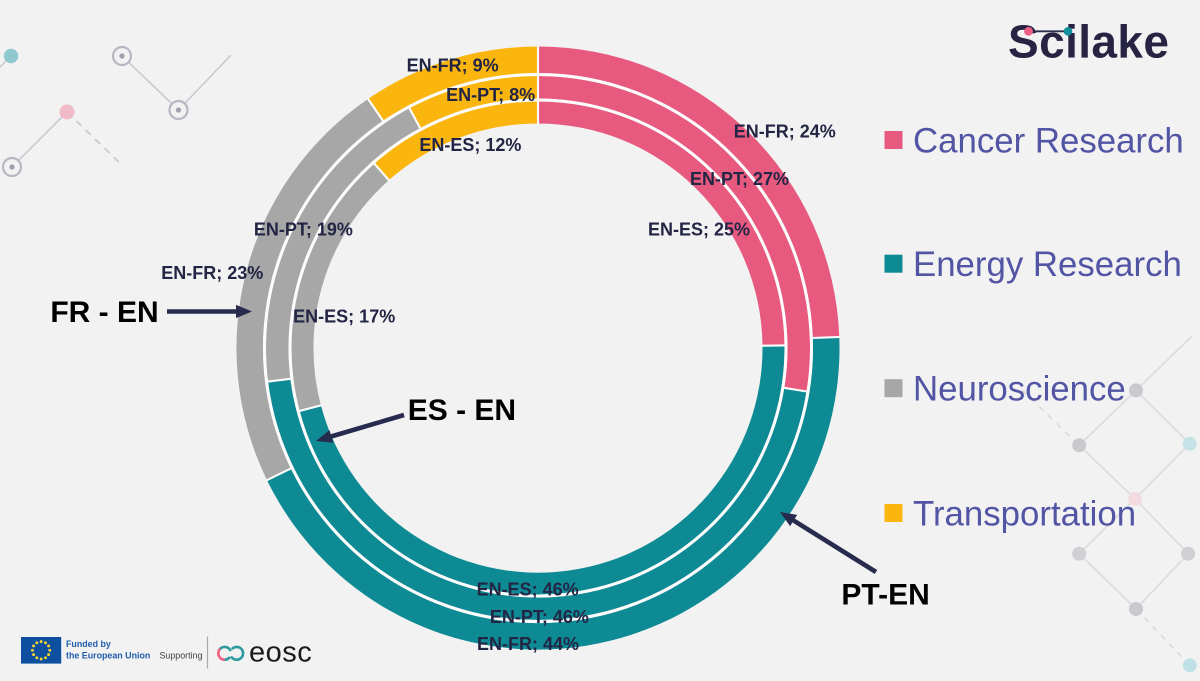 This screenshot has width=1200, height=681. I want to click on svg-text: EN-ES; 17%, so click(344, 317).